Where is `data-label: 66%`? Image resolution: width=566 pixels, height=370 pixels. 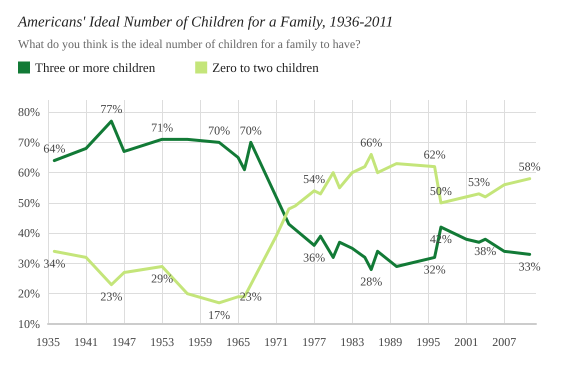
data-label: 66% is located at coordinates (371, 142).